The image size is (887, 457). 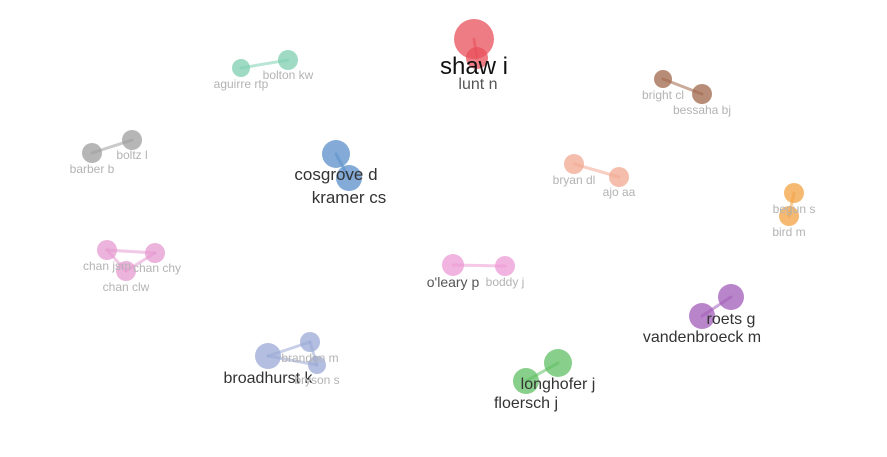 I want to click on node-o-leary-p, so click(x=453, y=265).